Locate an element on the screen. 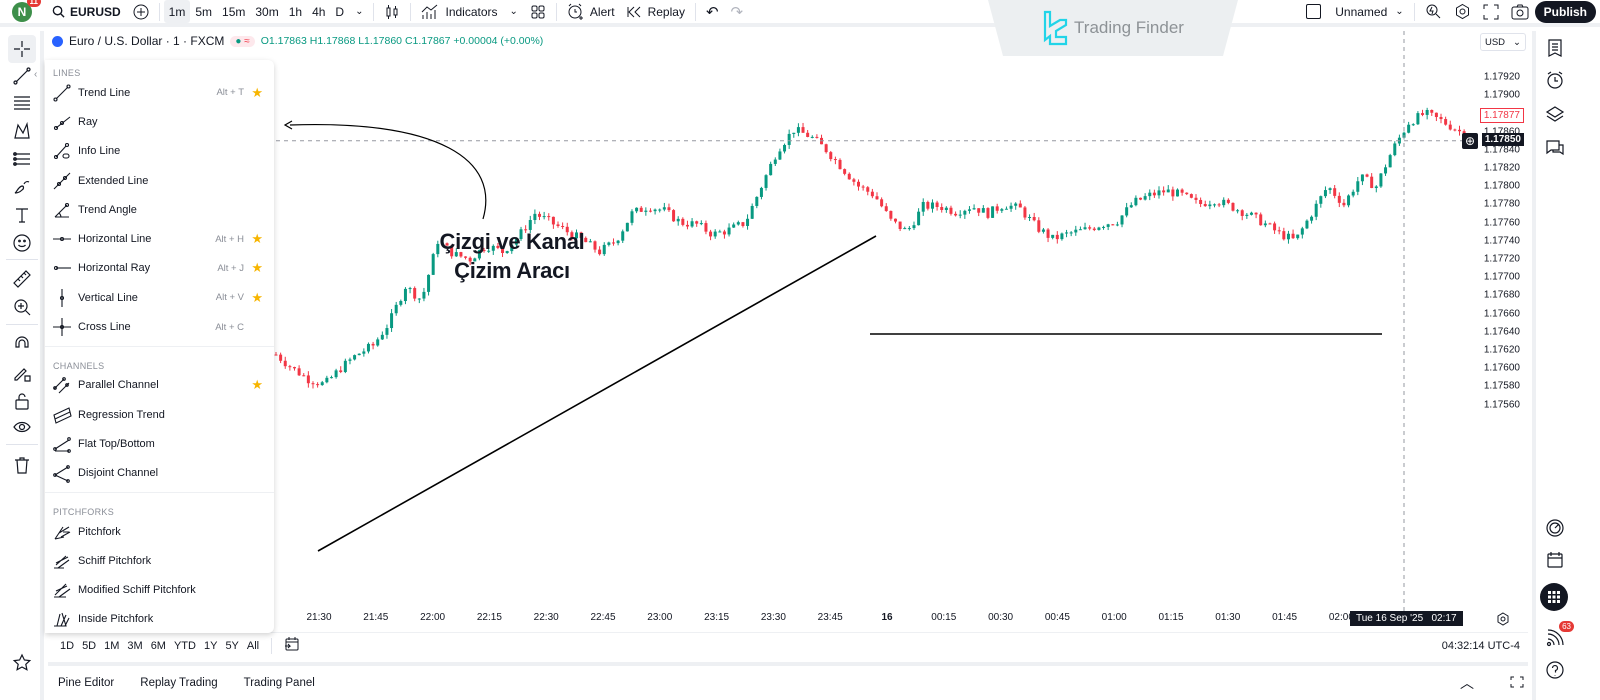 This screenshot has width=1600, height=700. timezone-clock: 04:32:14 UTC-4 is located at coordinates (1480, 645).